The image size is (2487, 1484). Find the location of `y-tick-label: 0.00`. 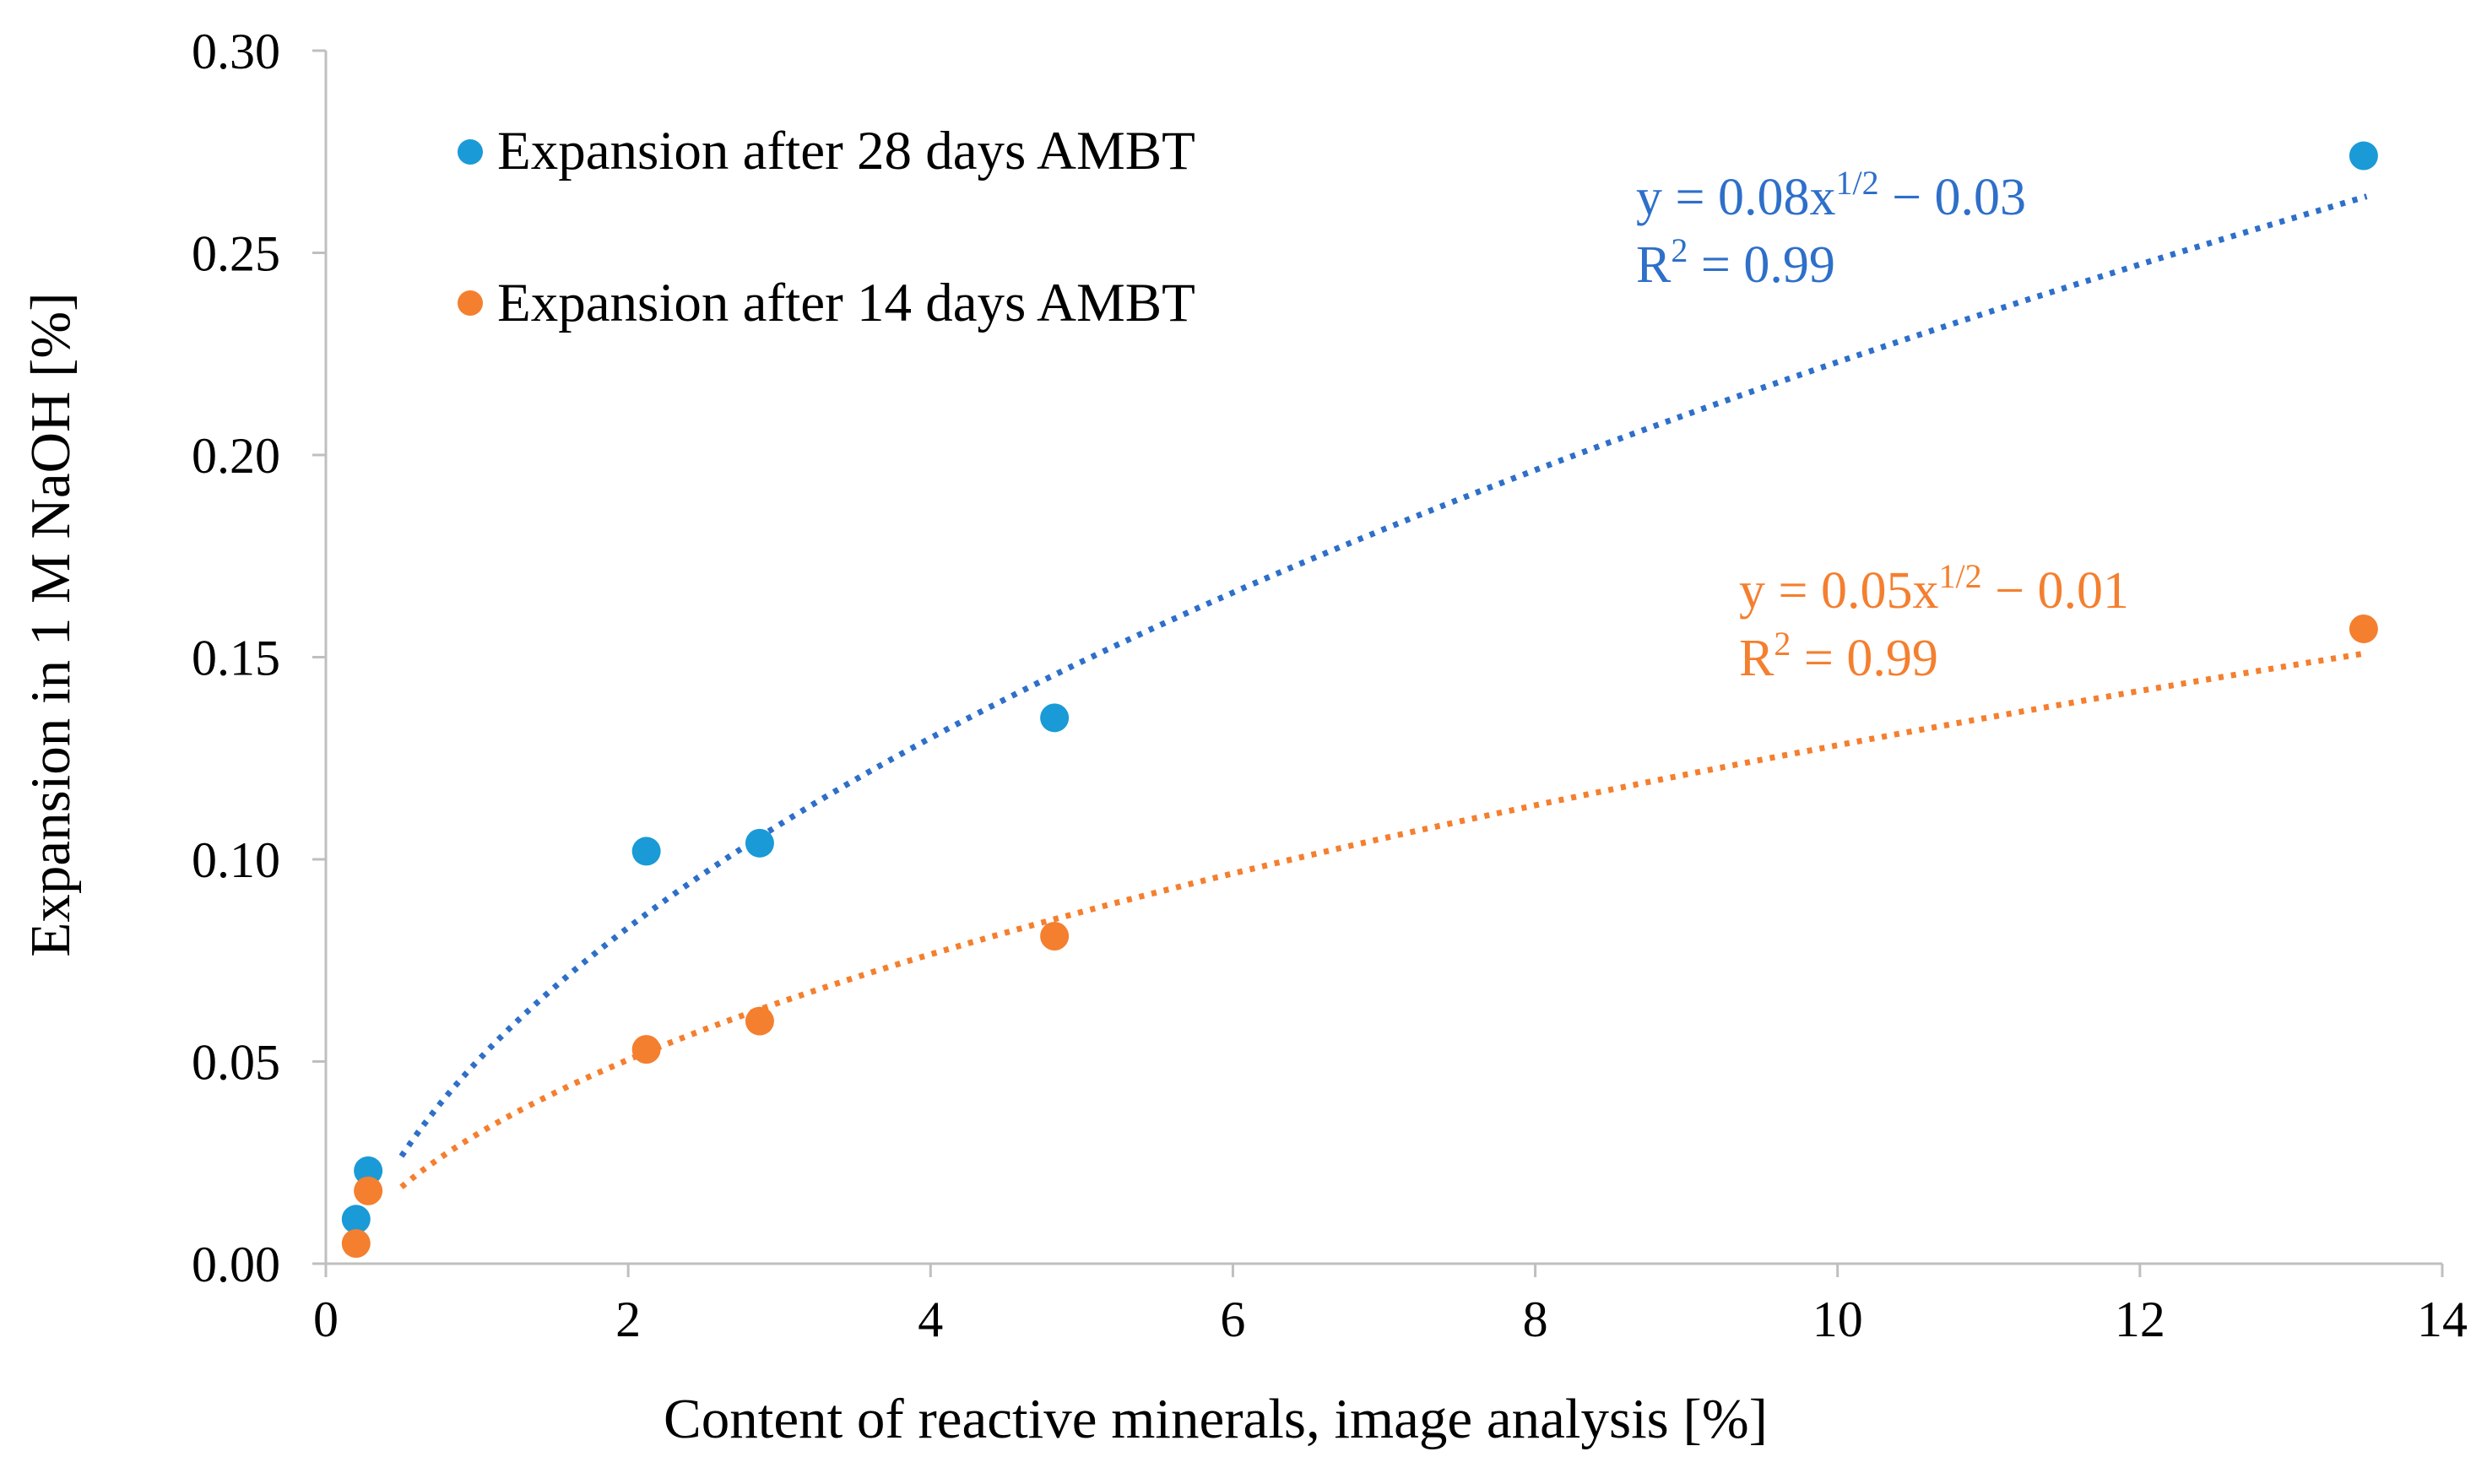

y-tick-label: 0.00 is located at coordinates (236, 1264).